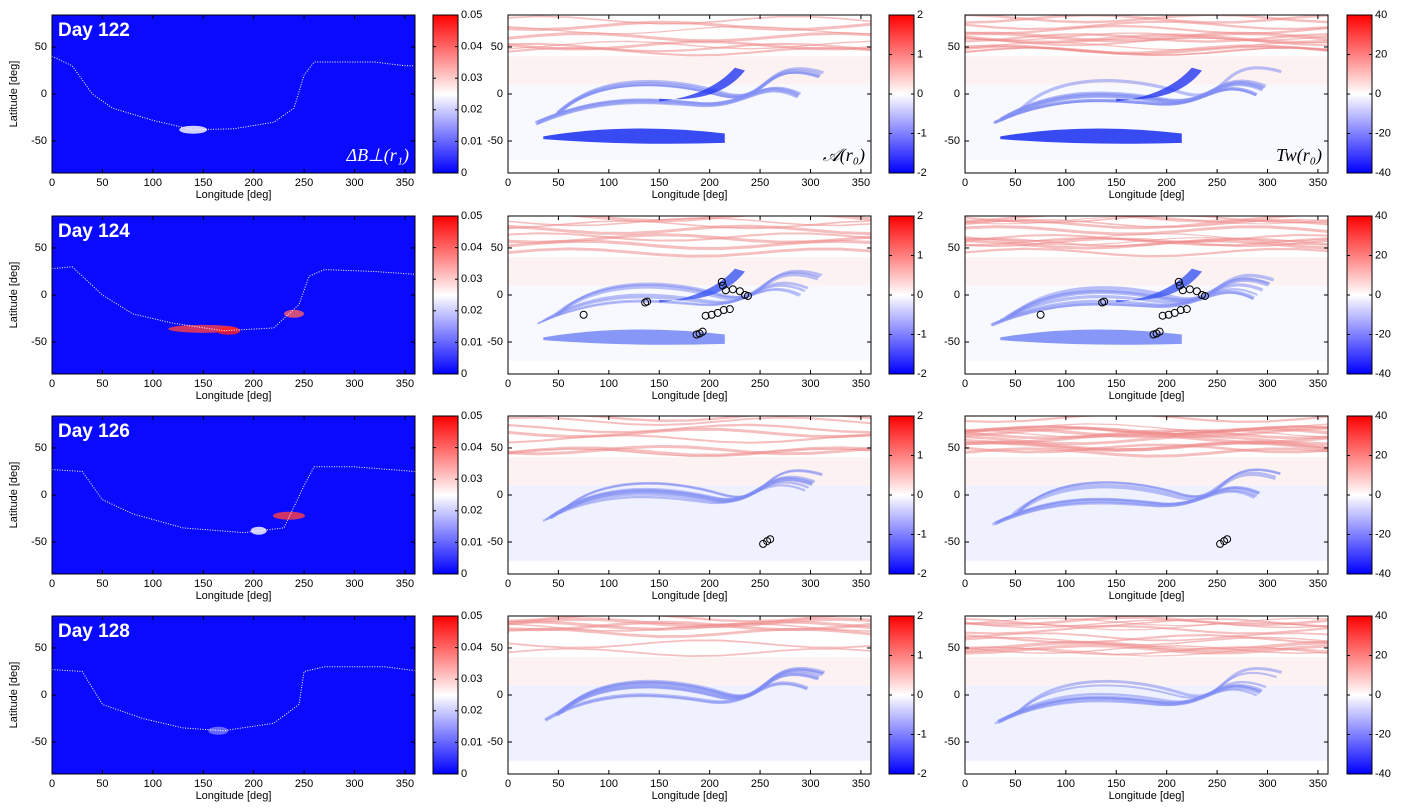 The height and width of the screenshot is (808, 1413). I want to click on colorbar-tick-label: 0.02, so click(471, 511).